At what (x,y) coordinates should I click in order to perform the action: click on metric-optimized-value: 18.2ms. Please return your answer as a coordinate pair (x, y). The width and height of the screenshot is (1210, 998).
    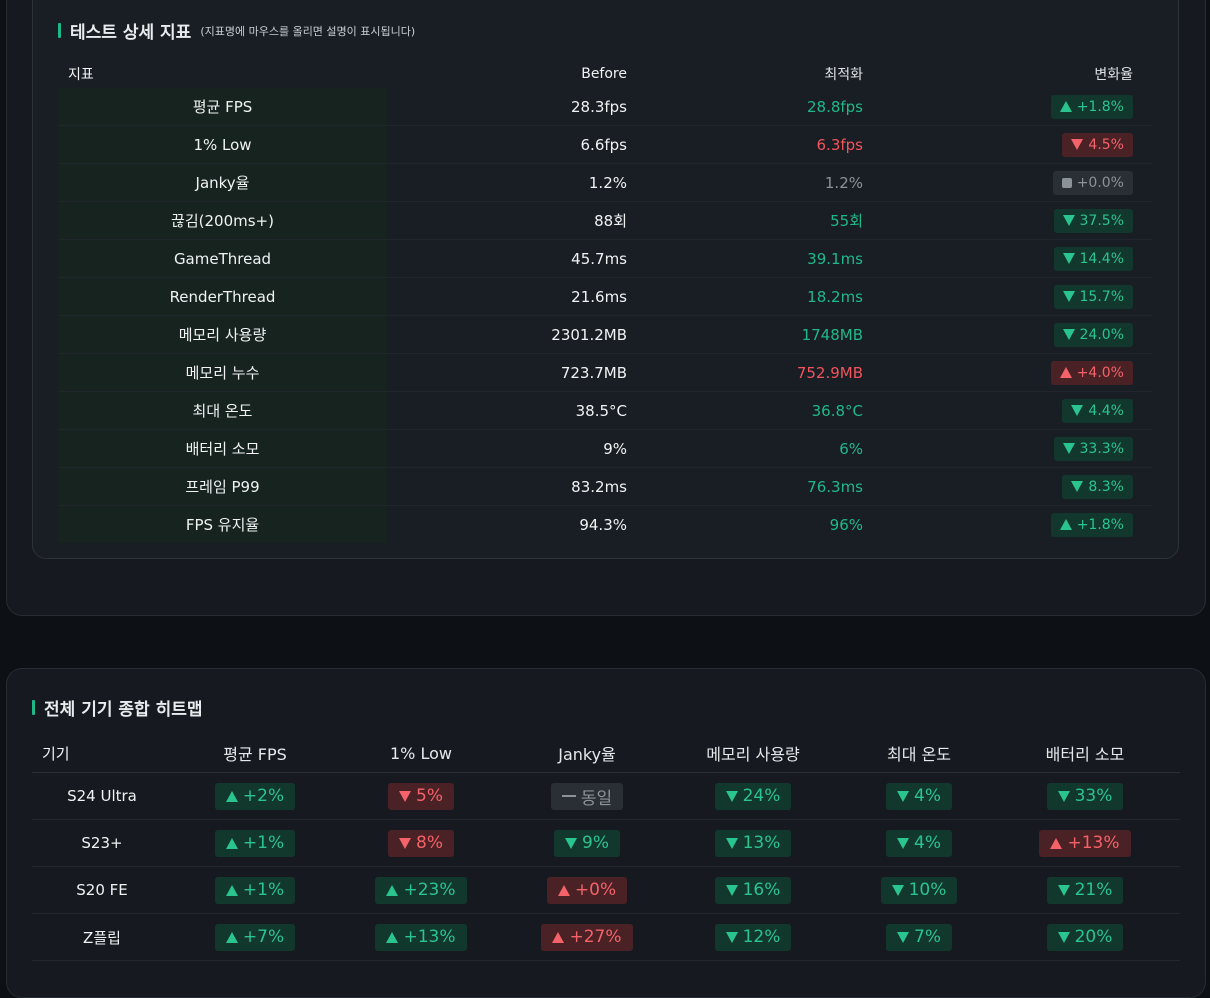
    Looking at the image, I should click on (835, 296).